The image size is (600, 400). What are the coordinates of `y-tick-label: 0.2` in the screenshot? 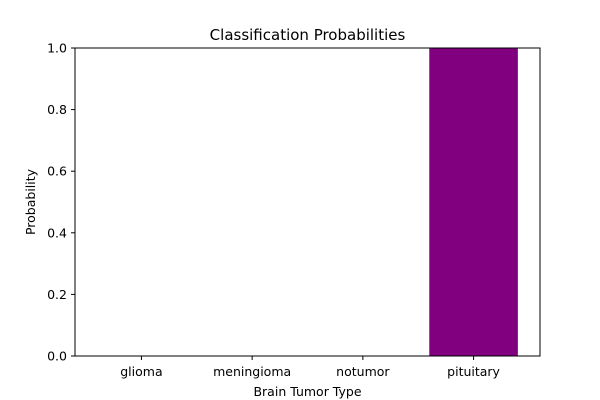 It's located at (57, 294).